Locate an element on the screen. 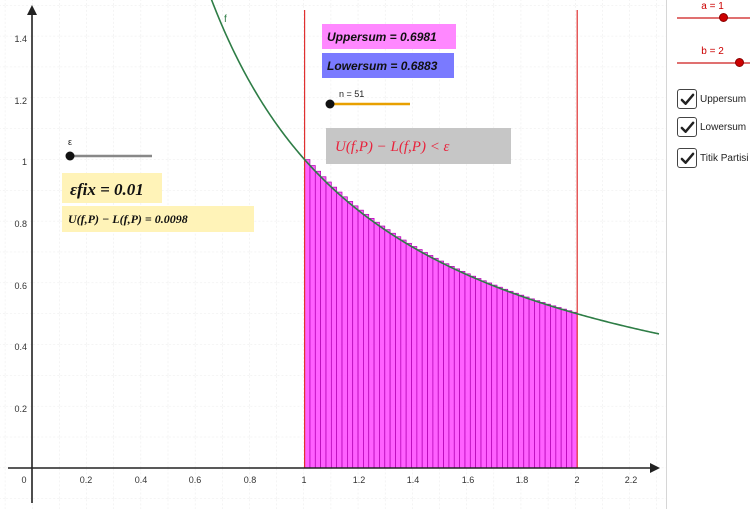 The width and height of the screenshot is (755, 509). checkbox-titik-partisi-label: Titik Partisi is located at coordinates (724, 158).